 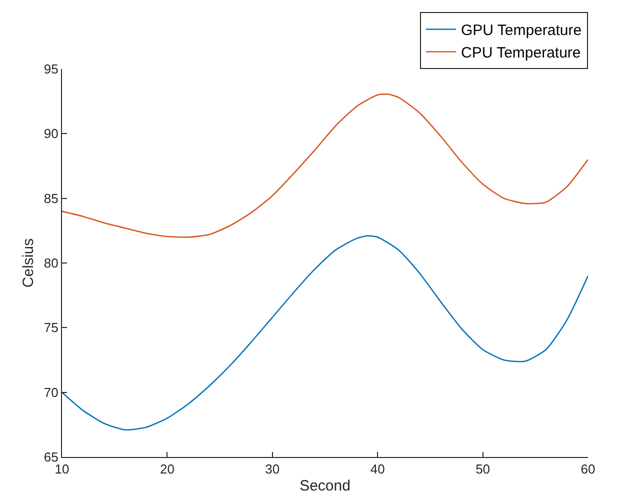 I want to click on y-tick-label: 85, so click(x=51, y=198).